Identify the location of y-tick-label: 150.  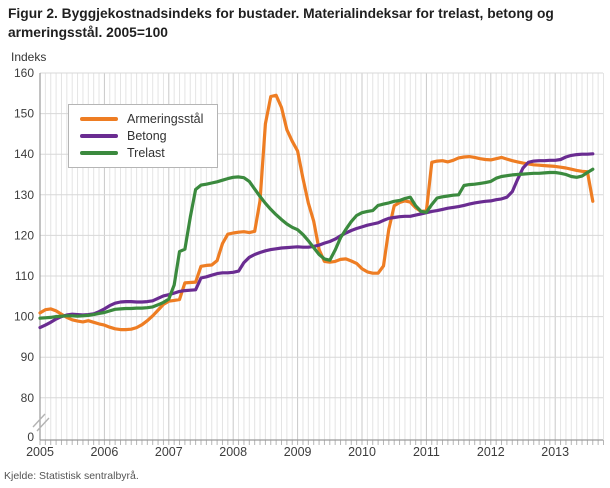
(24, 114).